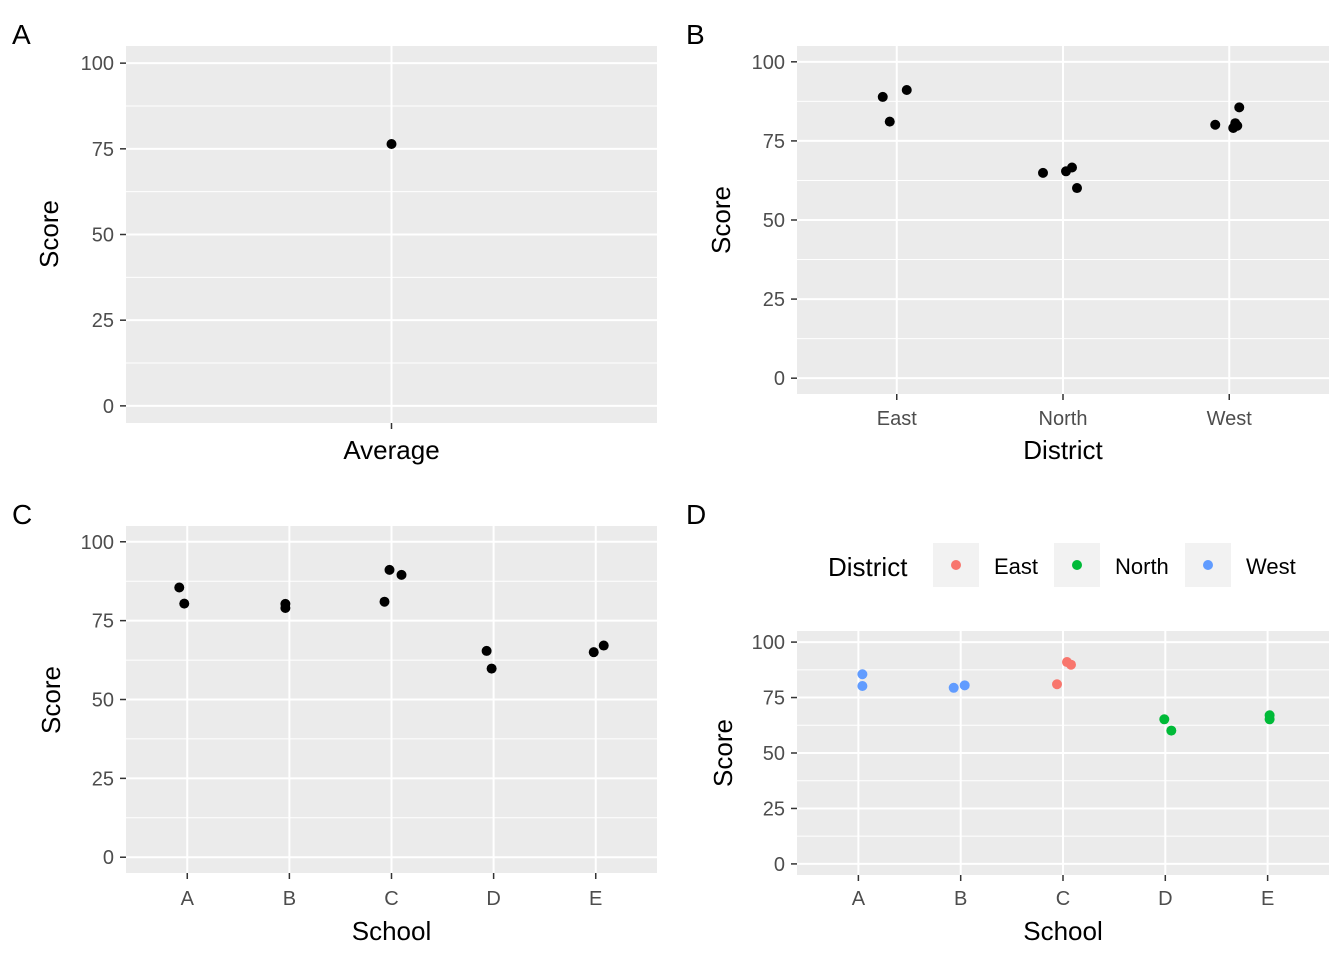  I want to click on legend-title: District, so click(868, 567).